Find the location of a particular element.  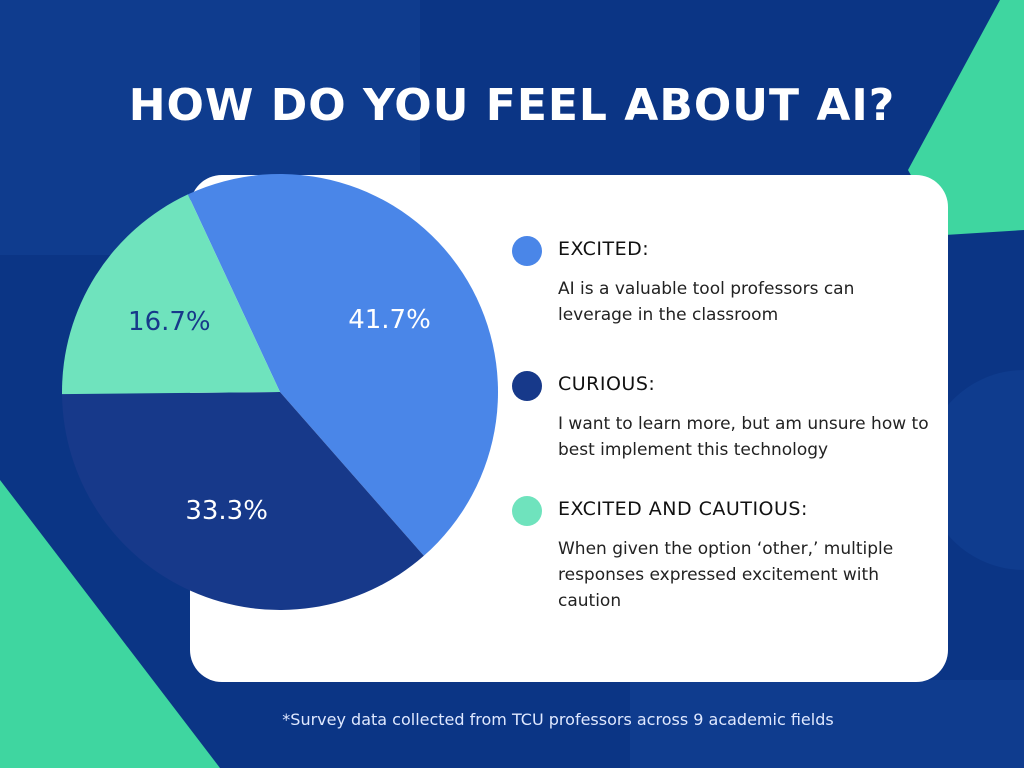

legend-label: CURIOUS: is located at coordinates (607, 384).